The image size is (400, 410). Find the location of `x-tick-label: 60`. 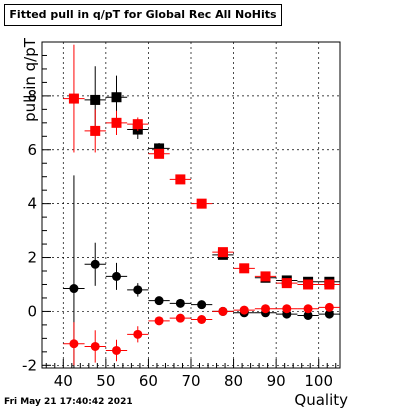

x-tick-label: 60 is located at coordinates (148, 381).